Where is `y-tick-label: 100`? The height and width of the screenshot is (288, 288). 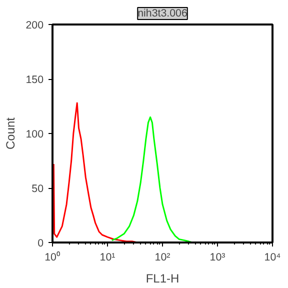 y-tick-label: 100 is located at coordinates (35, 134).